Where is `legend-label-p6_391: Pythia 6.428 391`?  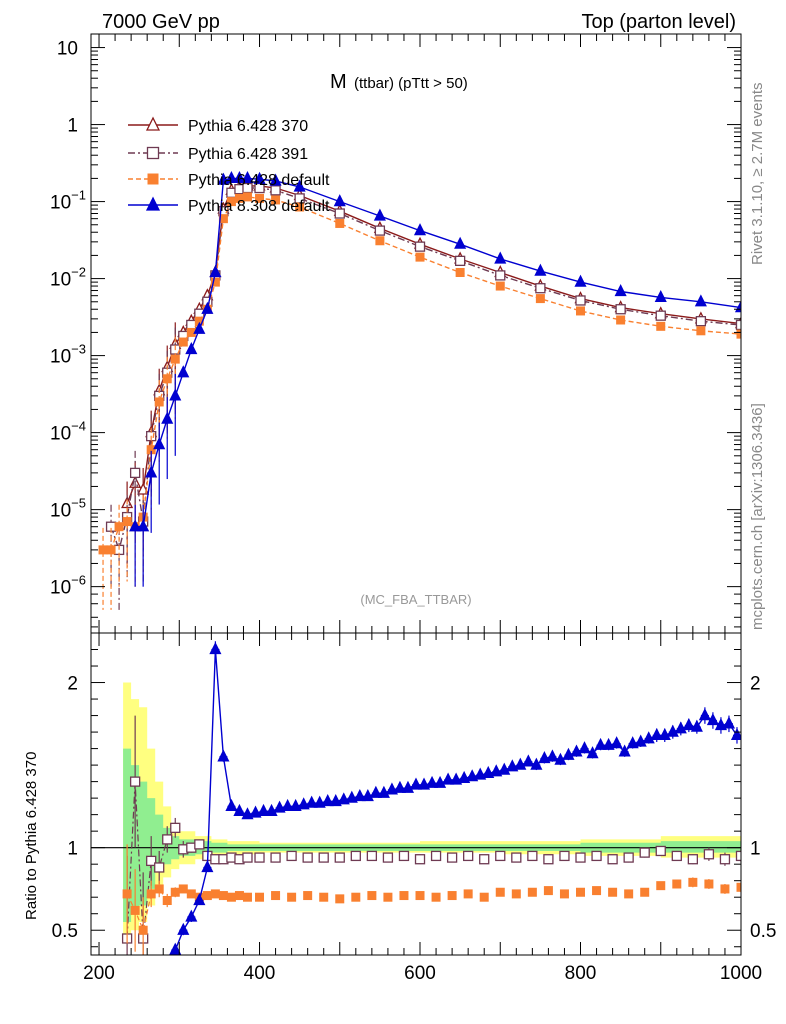
legend-label-p6_391: Pythia 6.428 391 is located at coordinates (248, 154).